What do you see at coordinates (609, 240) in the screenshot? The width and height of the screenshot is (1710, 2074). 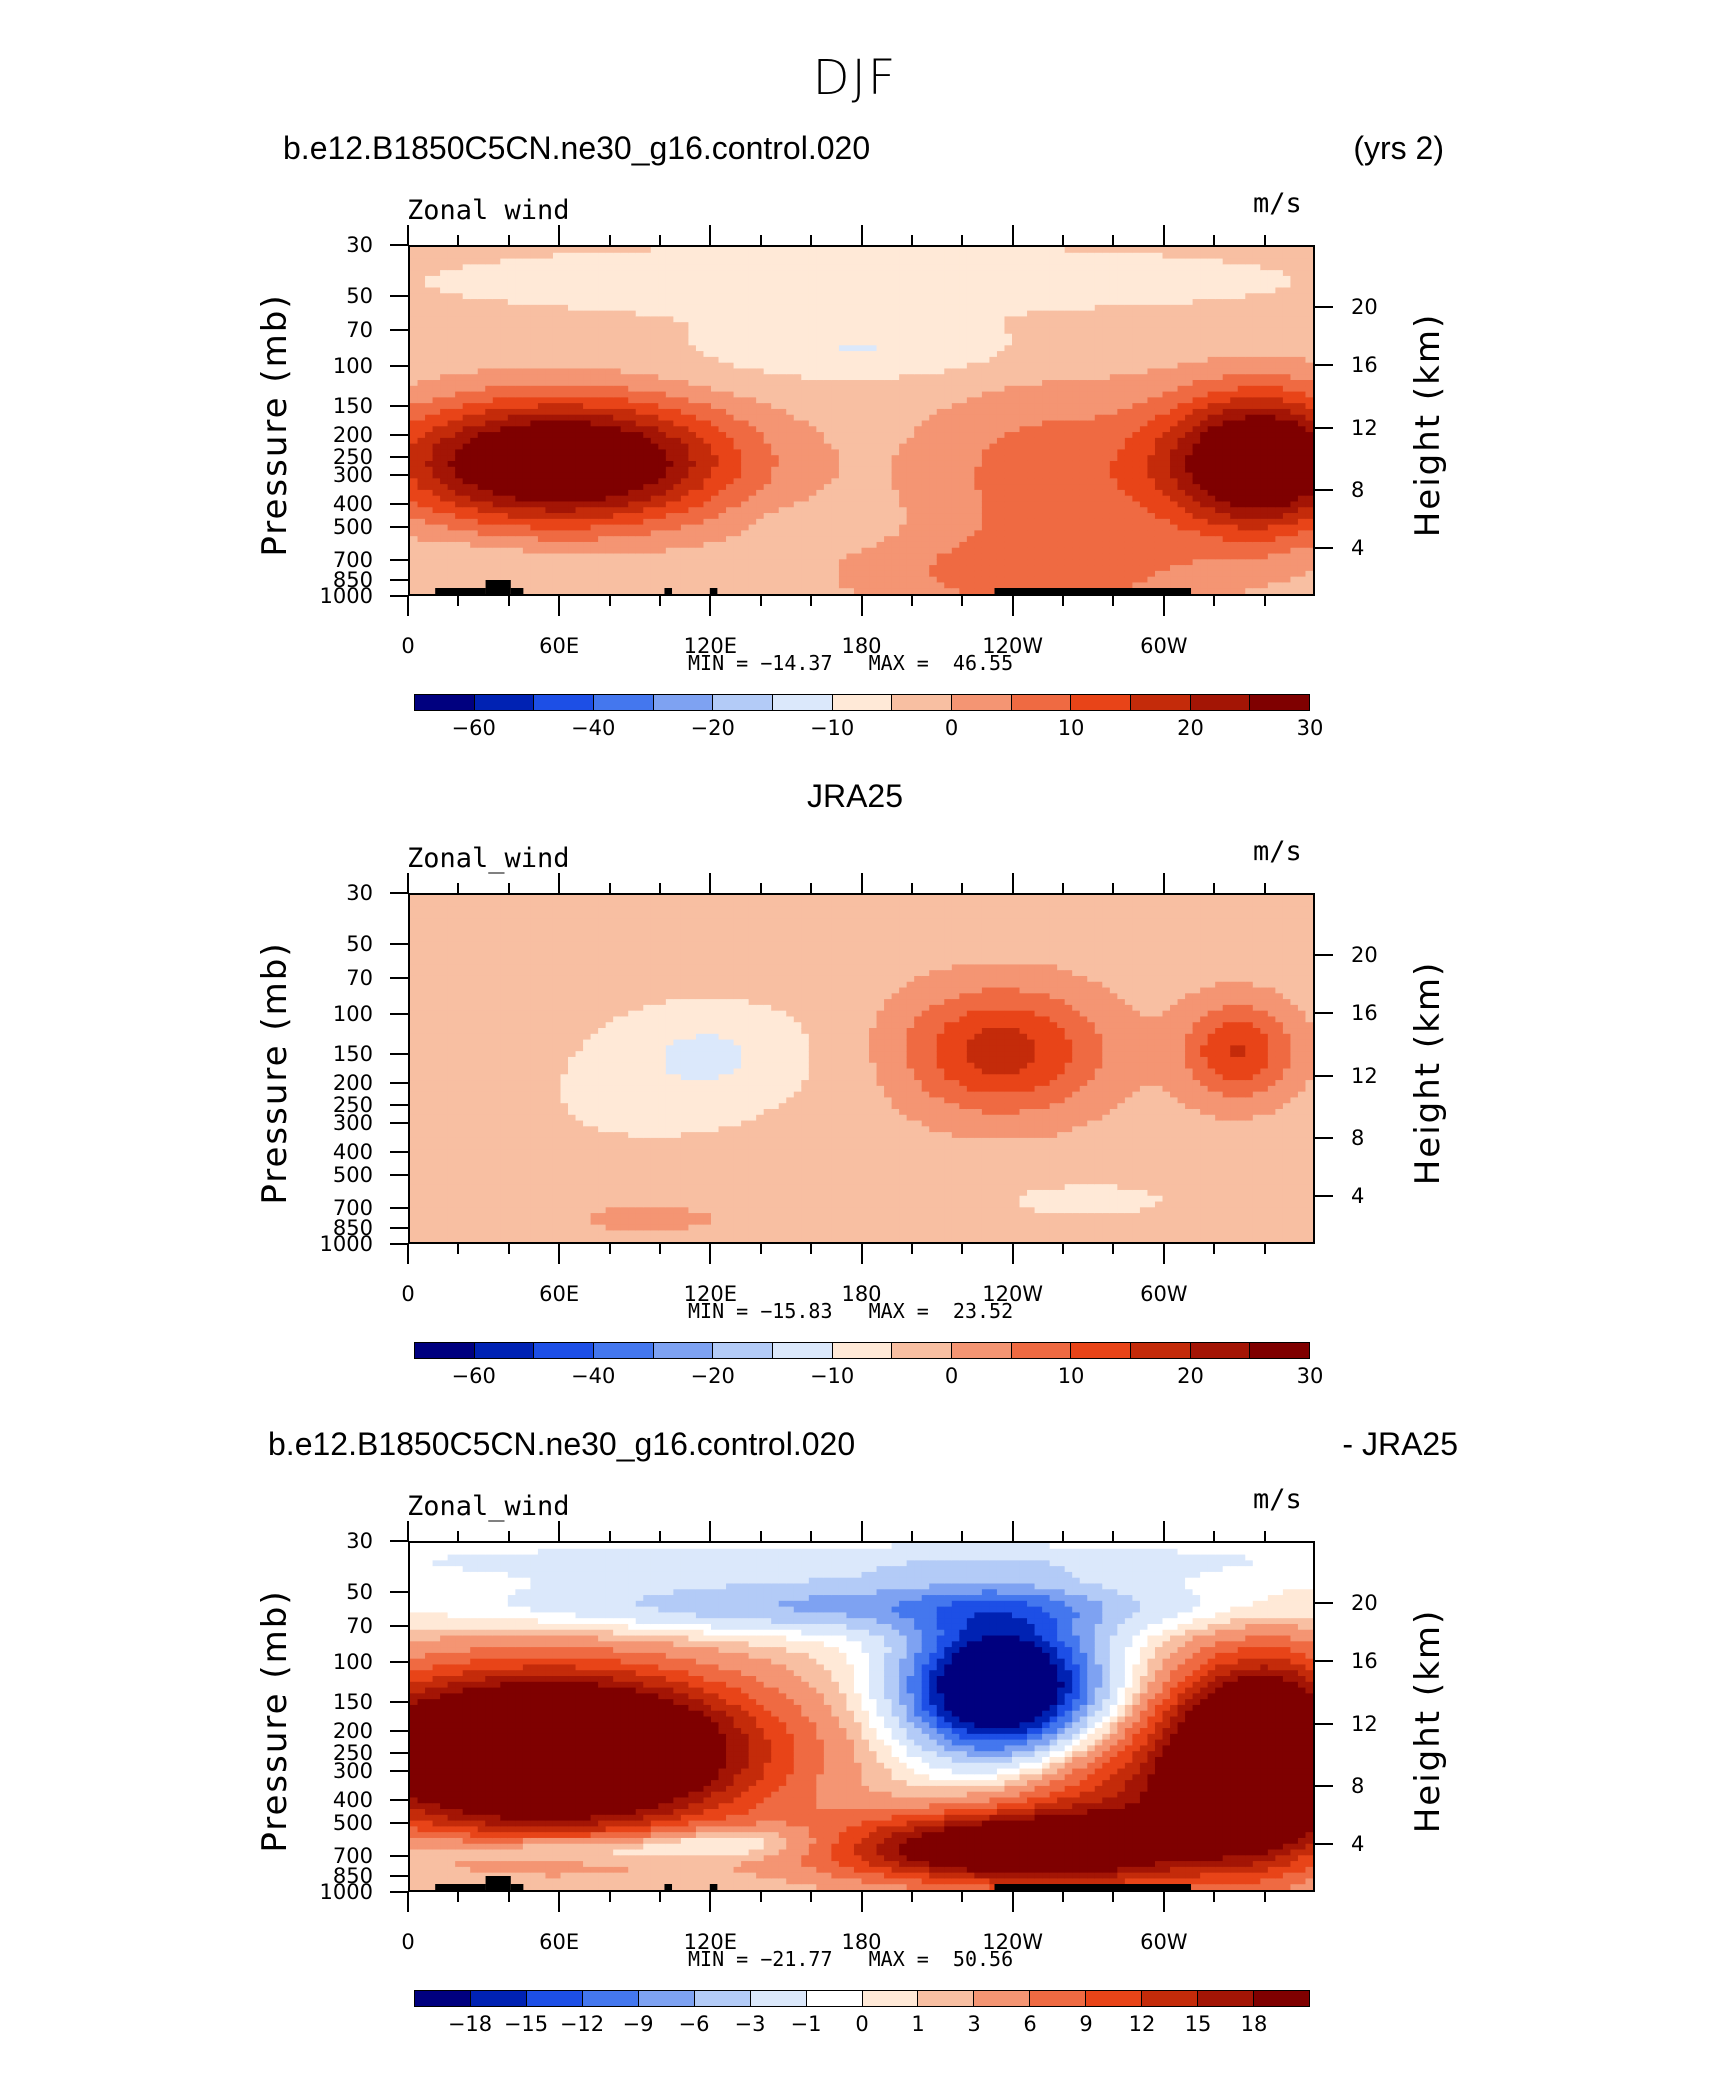 I see `longitude-minor-tick` at bounding box center [609, 240].